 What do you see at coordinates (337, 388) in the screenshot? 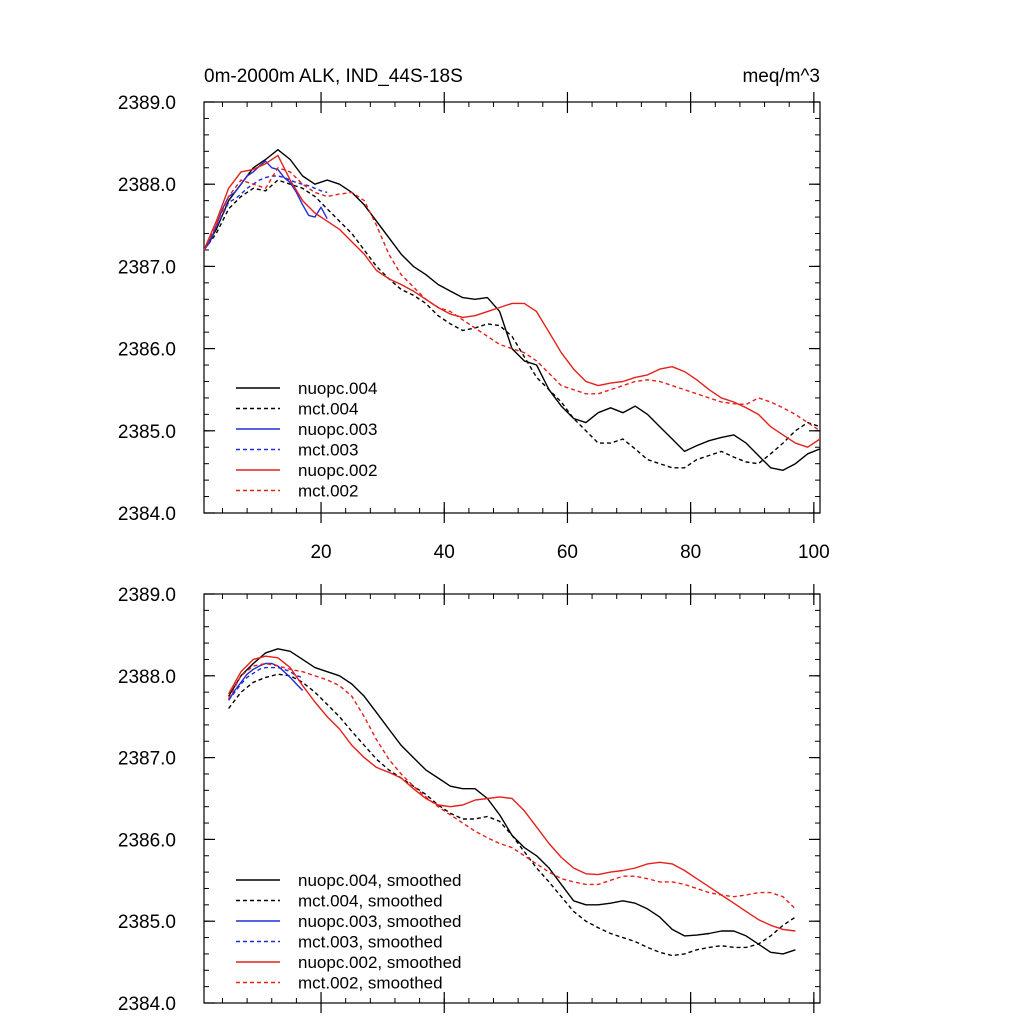
I see `legend-label: nuopc.004` at bounding box center [337, 388].